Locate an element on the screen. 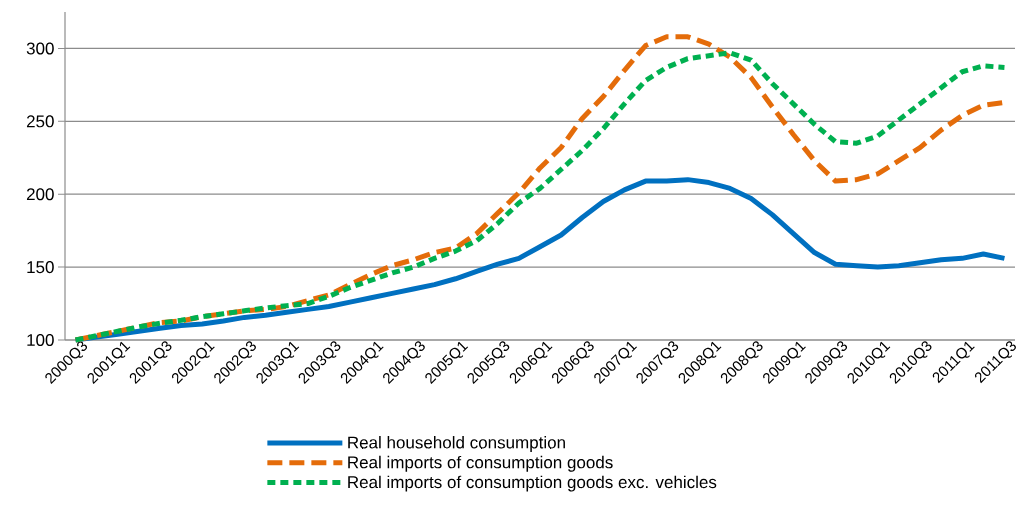  legend-label: Real household consumption is located at coordinates (456, 444).